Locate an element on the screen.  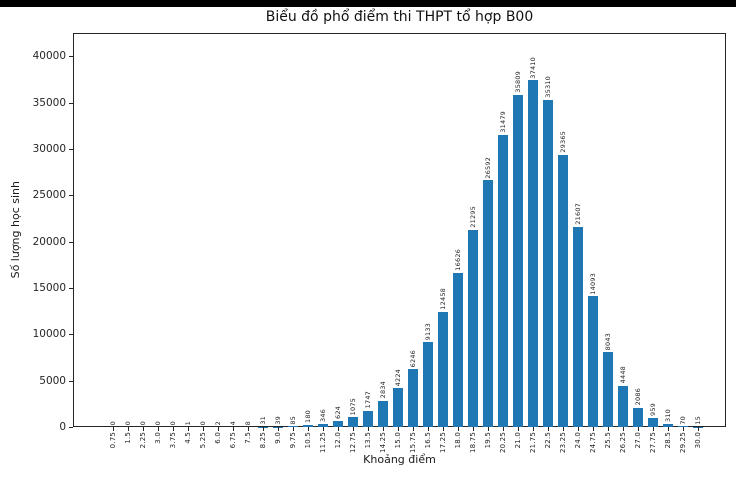
bar-value-label: 346 is located at coordinates (323, 415).